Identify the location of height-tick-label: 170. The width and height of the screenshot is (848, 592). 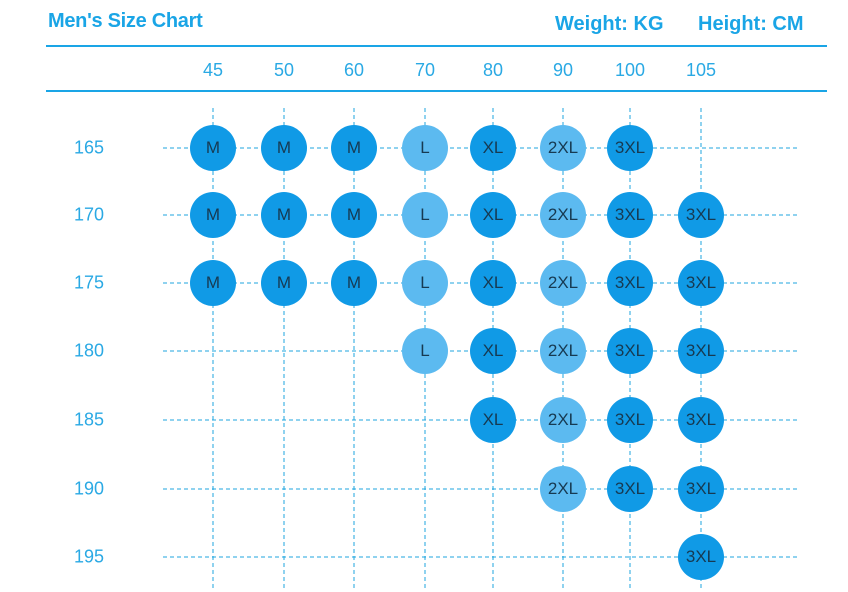
(89, 214).